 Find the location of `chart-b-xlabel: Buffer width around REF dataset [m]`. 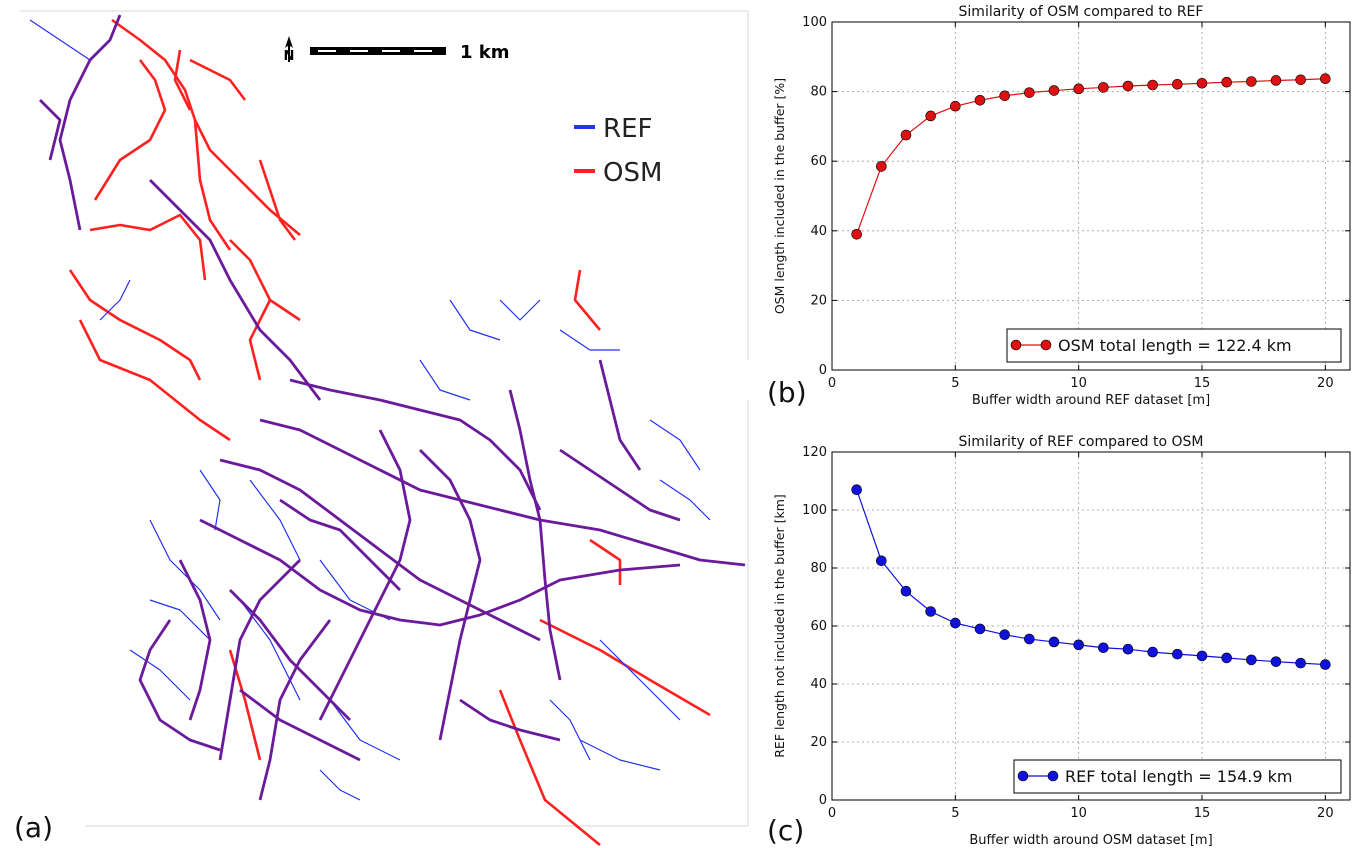

chart-b-xlabel: Buffer width around REF dataset [m] is located at coordinates (1091, 400).